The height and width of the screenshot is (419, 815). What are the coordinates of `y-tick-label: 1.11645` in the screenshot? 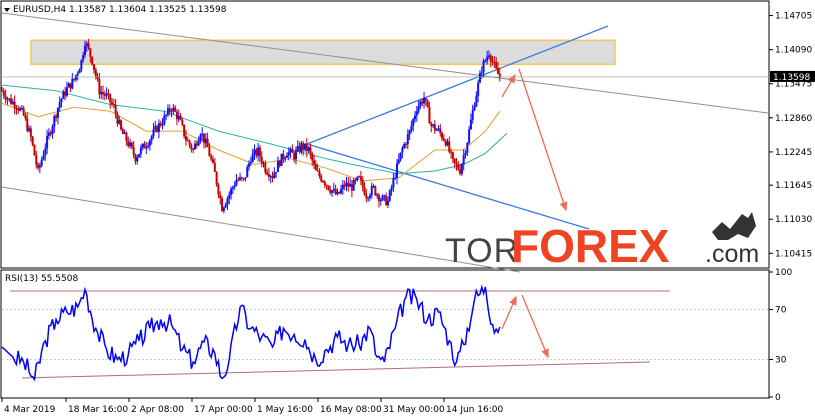 It's located at (793, 186).